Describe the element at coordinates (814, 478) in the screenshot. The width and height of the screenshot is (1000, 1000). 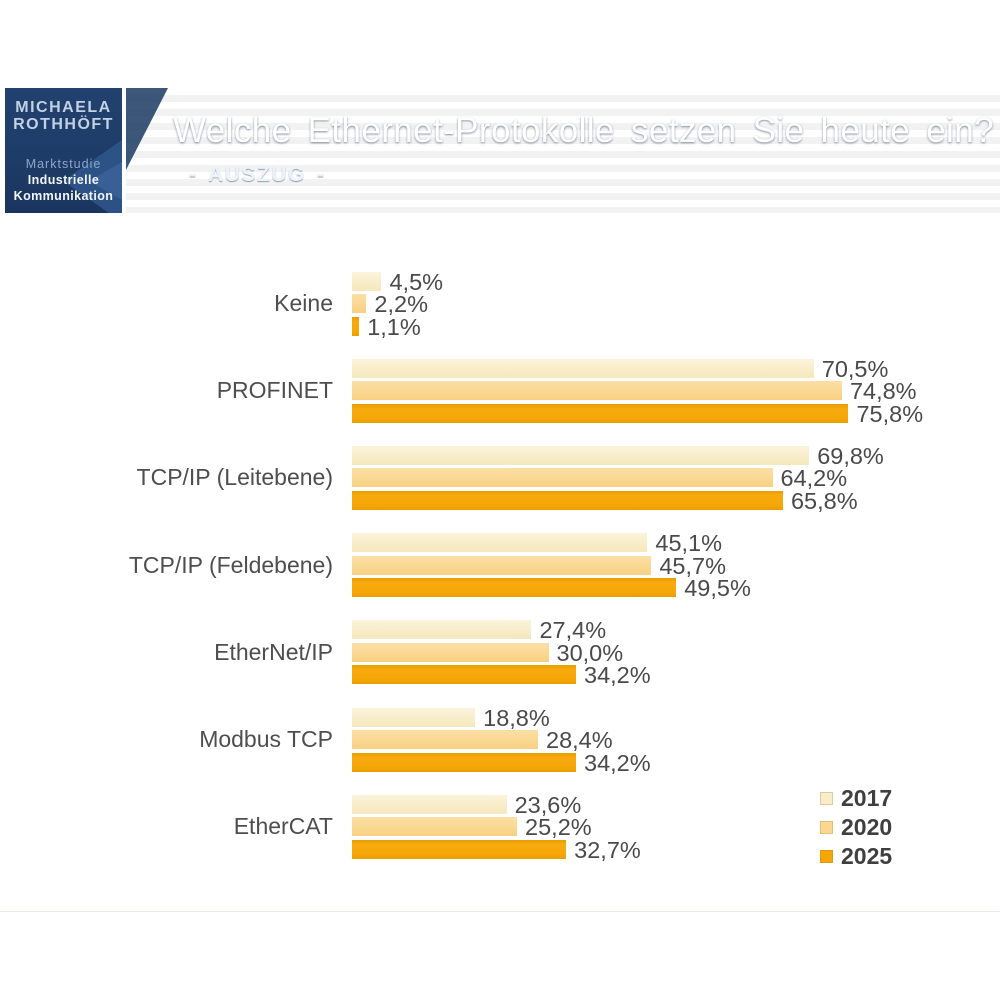
I see `value-label: 64,2%` at that location.